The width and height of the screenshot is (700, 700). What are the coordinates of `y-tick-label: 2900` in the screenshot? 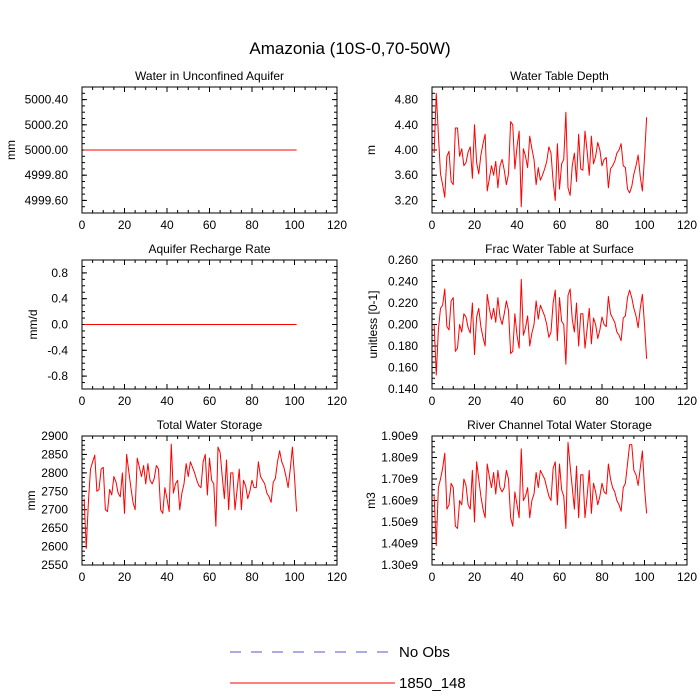 It's located at (54, 436).